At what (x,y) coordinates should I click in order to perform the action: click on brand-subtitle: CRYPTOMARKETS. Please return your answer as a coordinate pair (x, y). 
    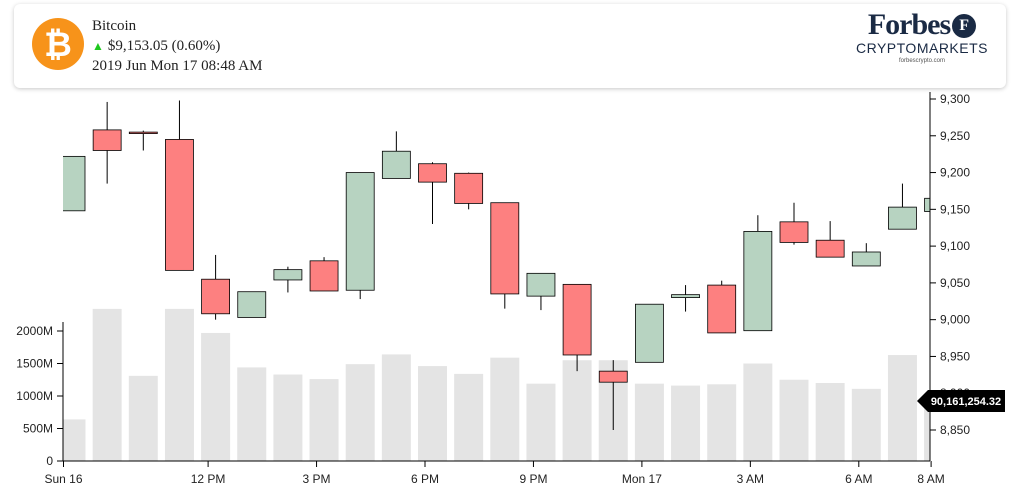
    Looking at the image, I should click on (921, 48).